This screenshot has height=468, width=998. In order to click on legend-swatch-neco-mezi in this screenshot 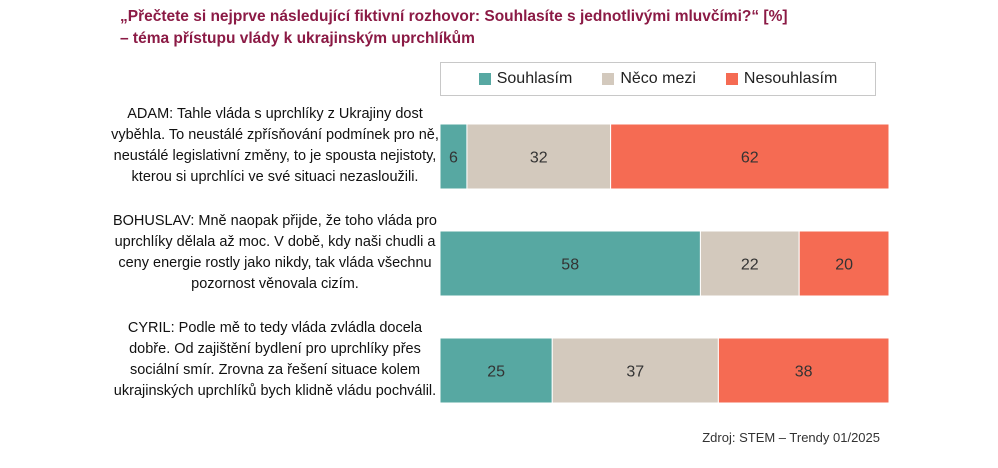, I will do `click(608, 79)`.